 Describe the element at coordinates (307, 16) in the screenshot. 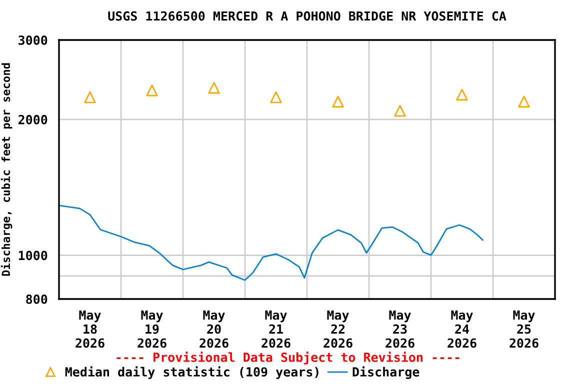

I see `chart-title: USGS 11266500 MERCED R A POHONO BRIDGE NR YOSEMITE CA` at that location.